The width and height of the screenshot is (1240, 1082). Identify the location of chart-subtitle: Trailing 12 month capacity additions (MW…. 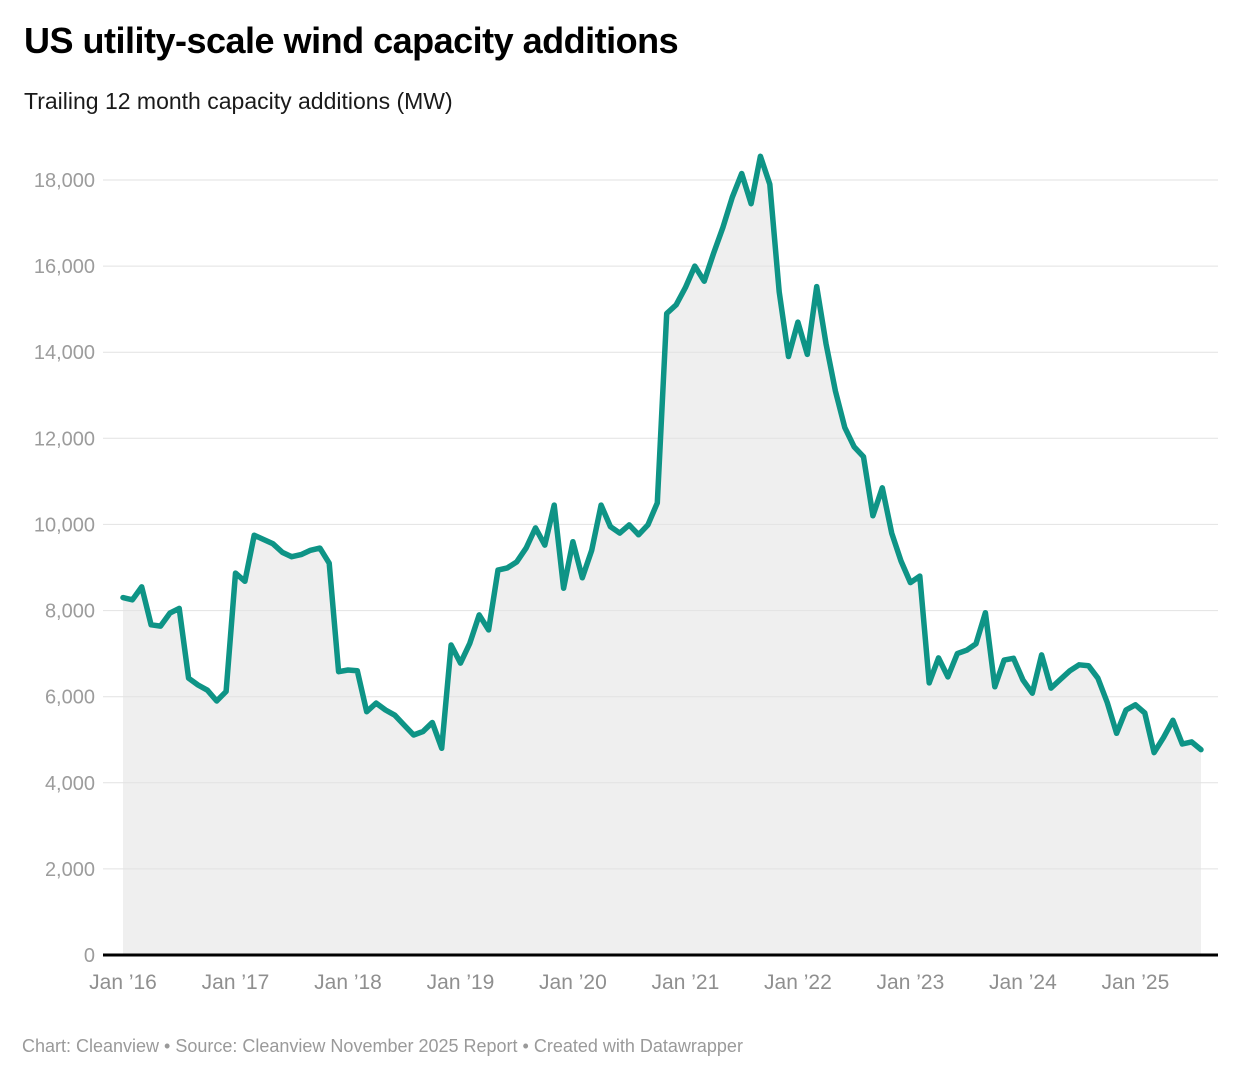
(238, 101).